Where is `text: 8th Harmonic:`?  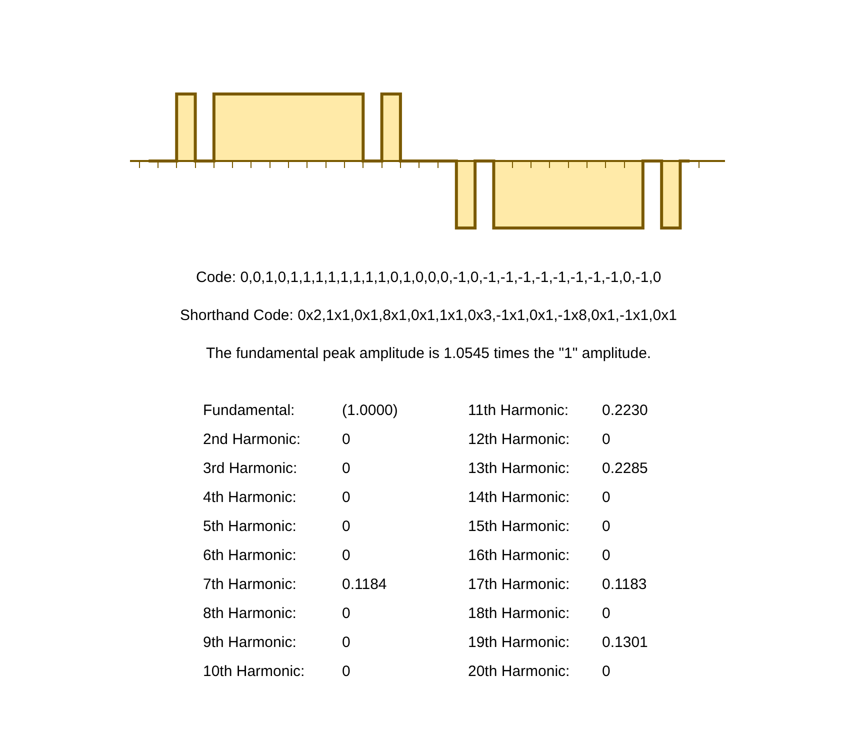
text: 8th Harmonic: is located at coordinates (249, 613).